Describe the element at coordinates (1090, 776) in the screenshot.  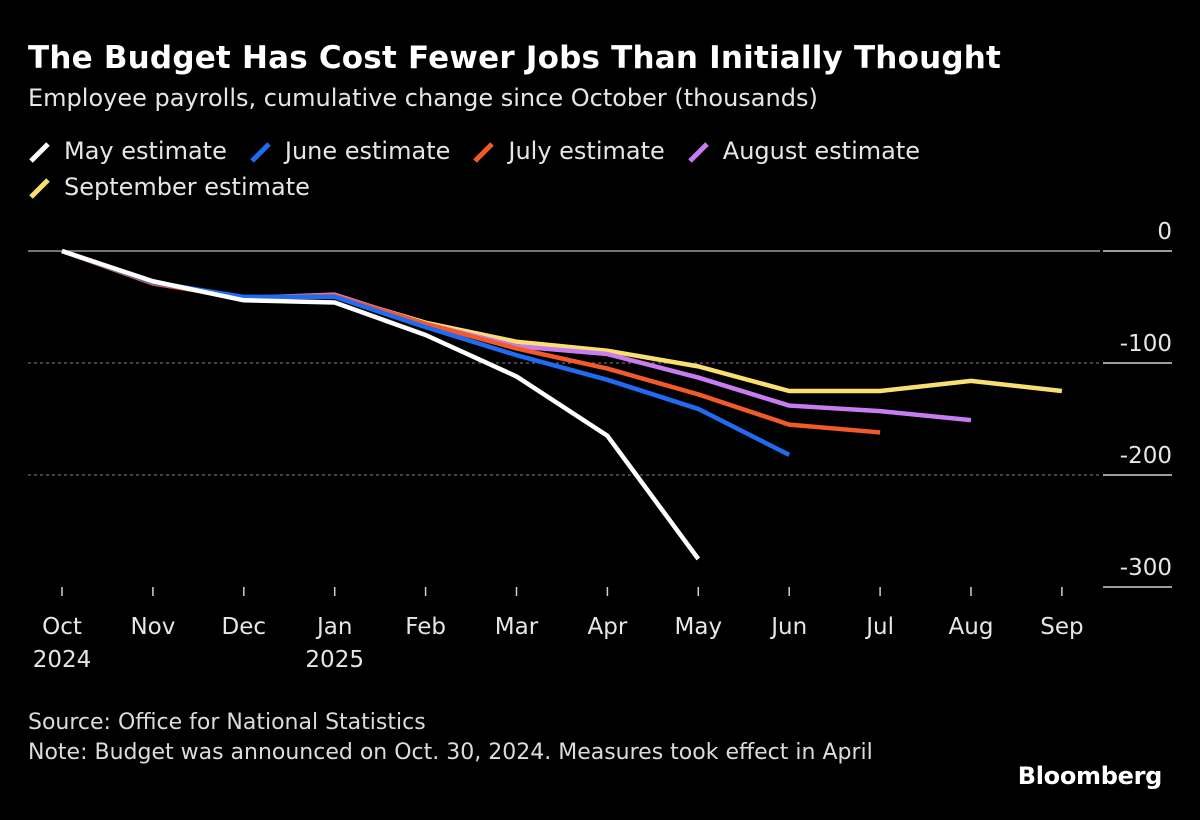
I see `bloomberg-logo: Bloomberg` at that location.